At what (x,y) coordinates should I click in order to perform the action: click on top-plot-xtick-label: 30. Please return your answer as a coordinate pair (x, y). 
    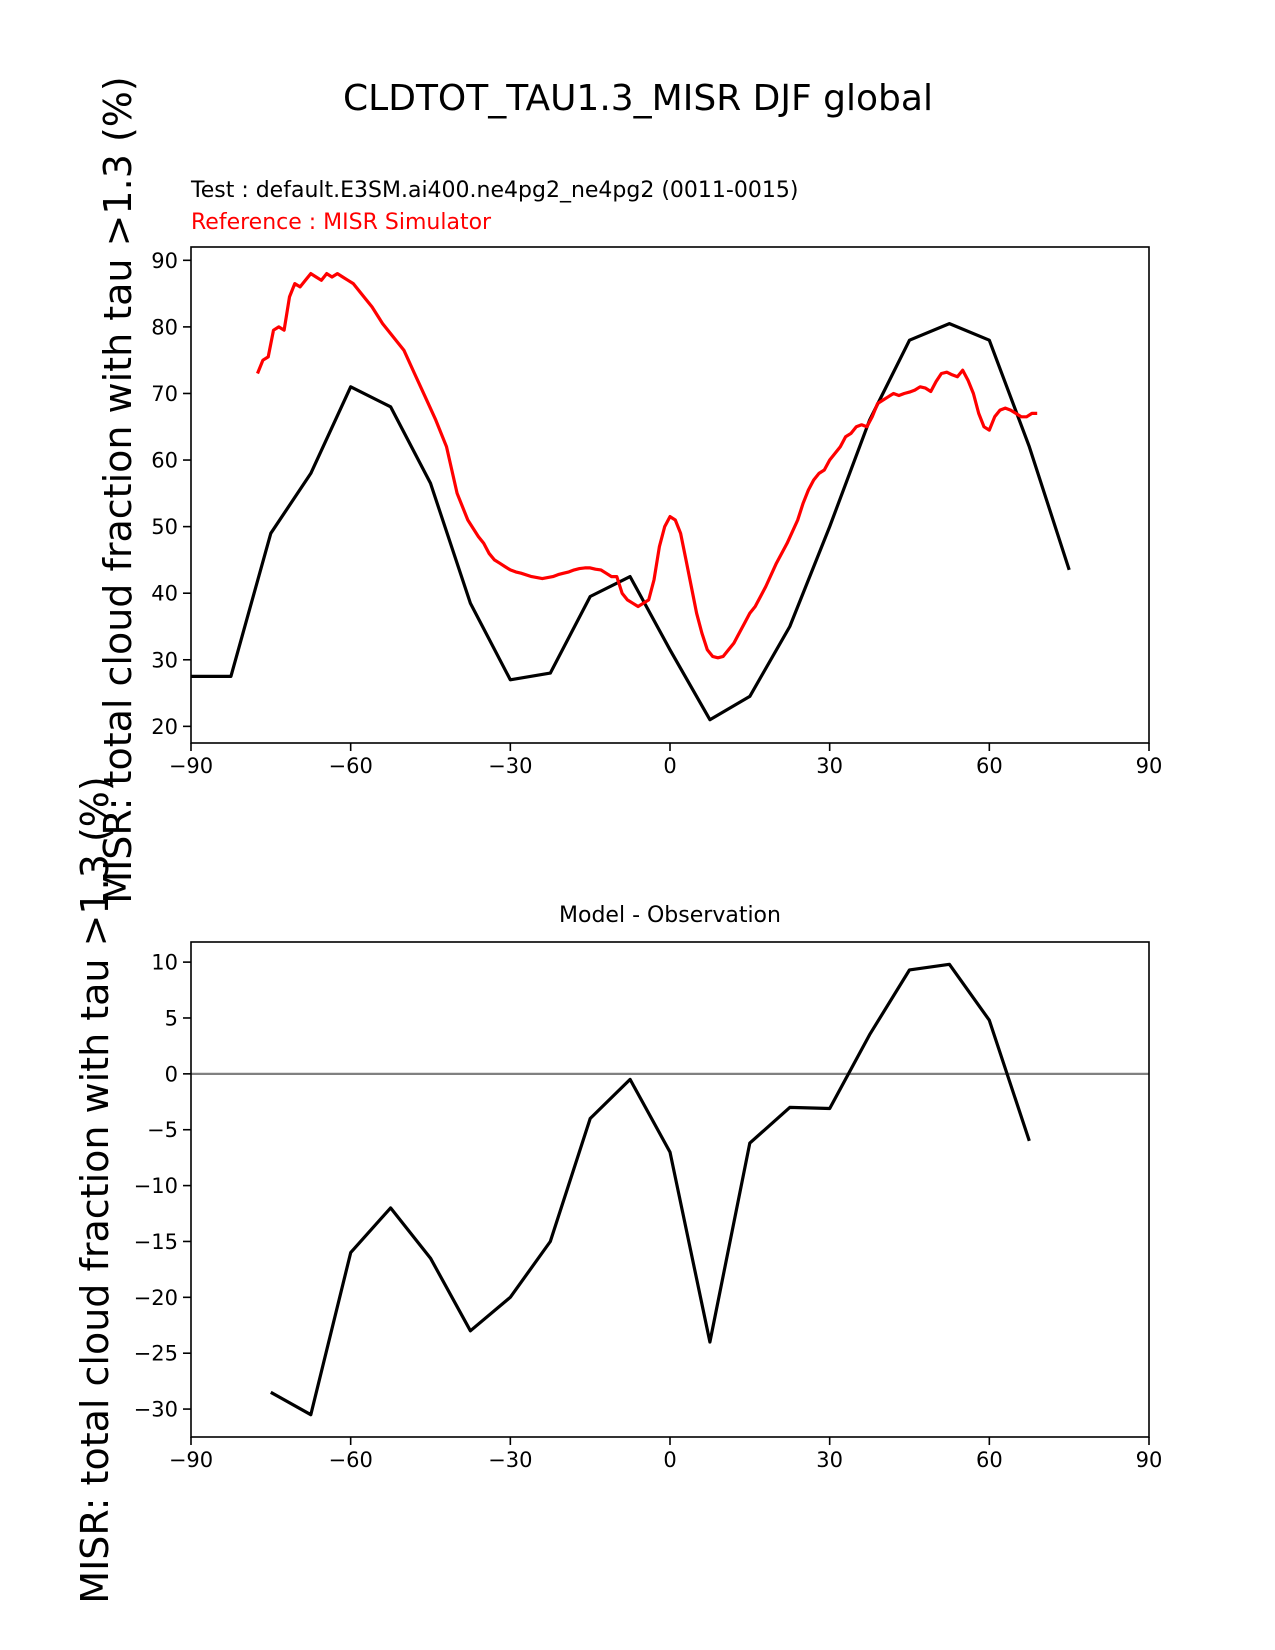
    Looking at the image, I should click on (829, 766).